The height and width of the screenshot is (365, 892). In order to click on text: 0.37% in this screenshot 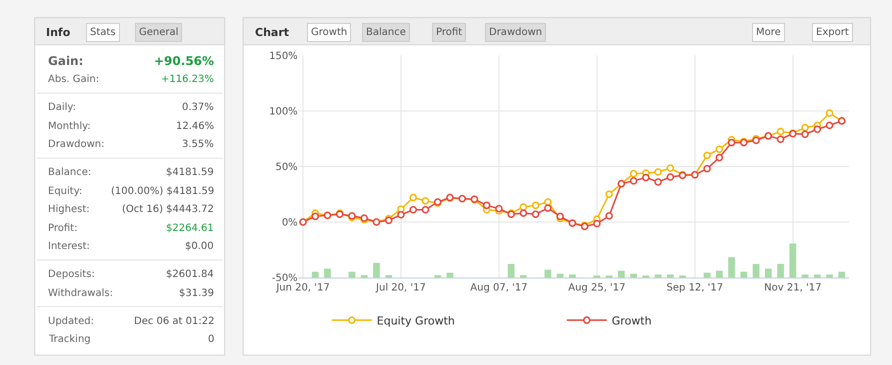, I will do `click(198, 107)`.